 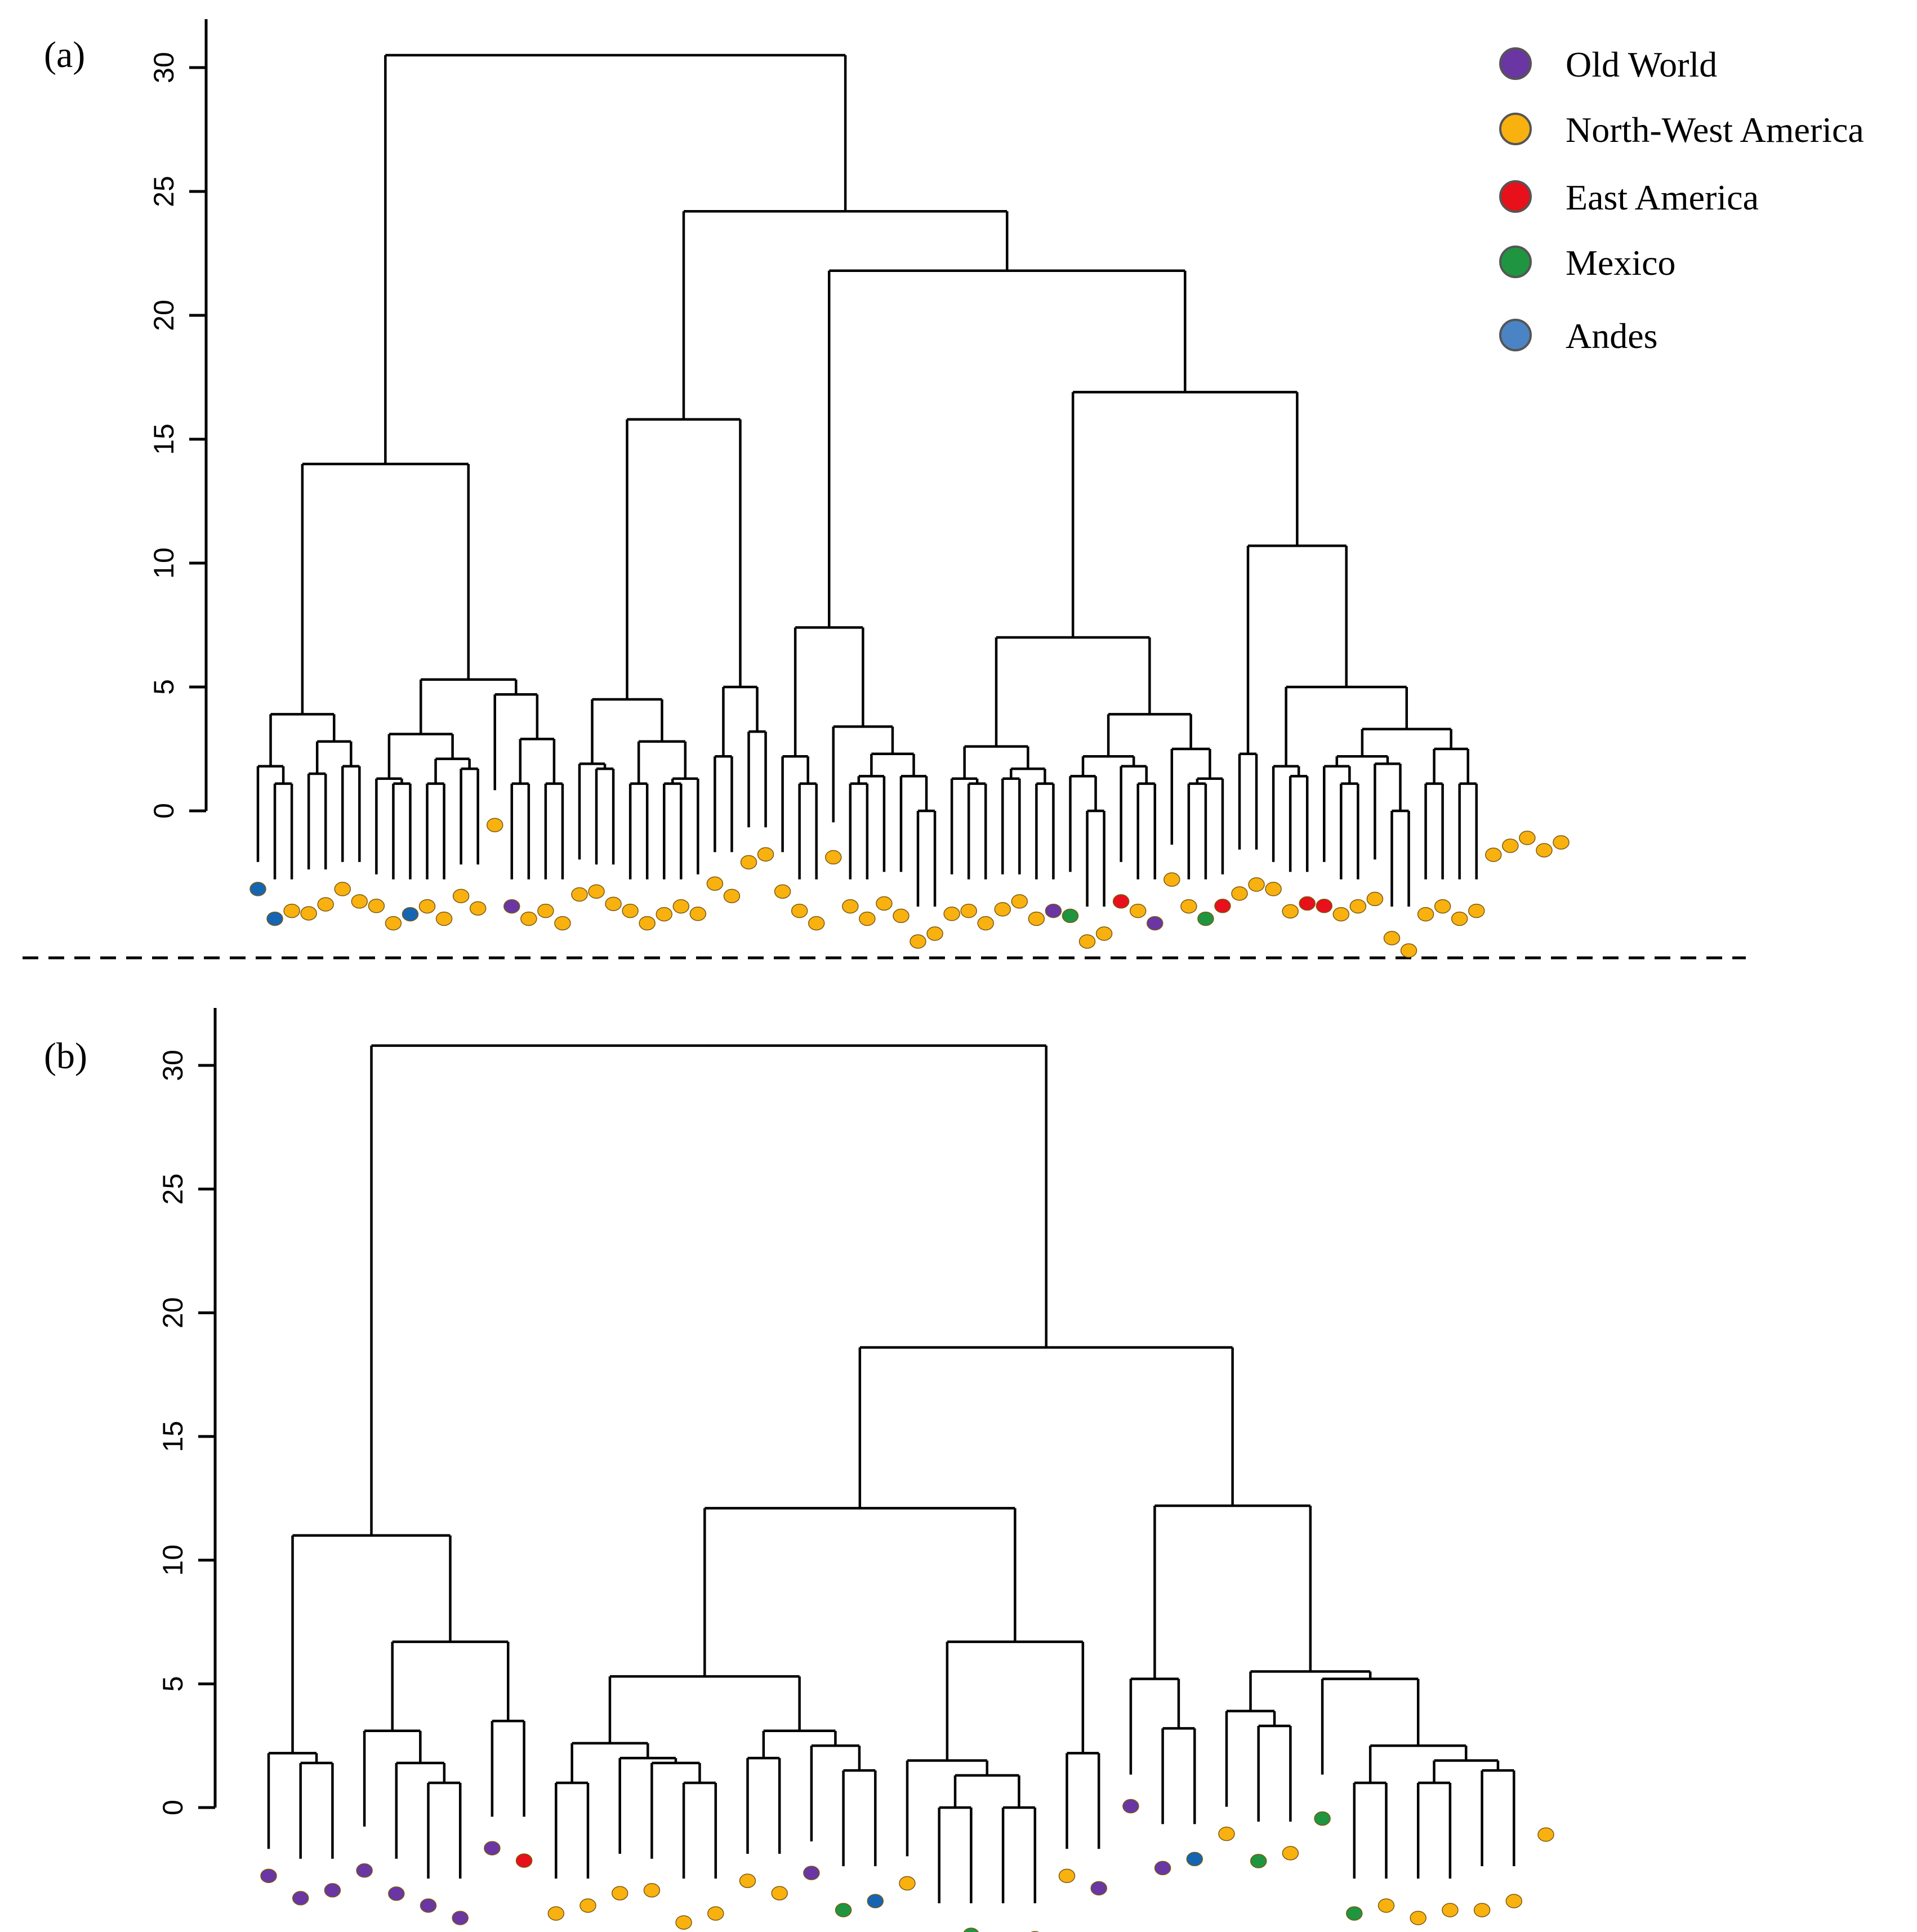 I want to click on andes-swatch-icon, so click(x=1515, y=335).